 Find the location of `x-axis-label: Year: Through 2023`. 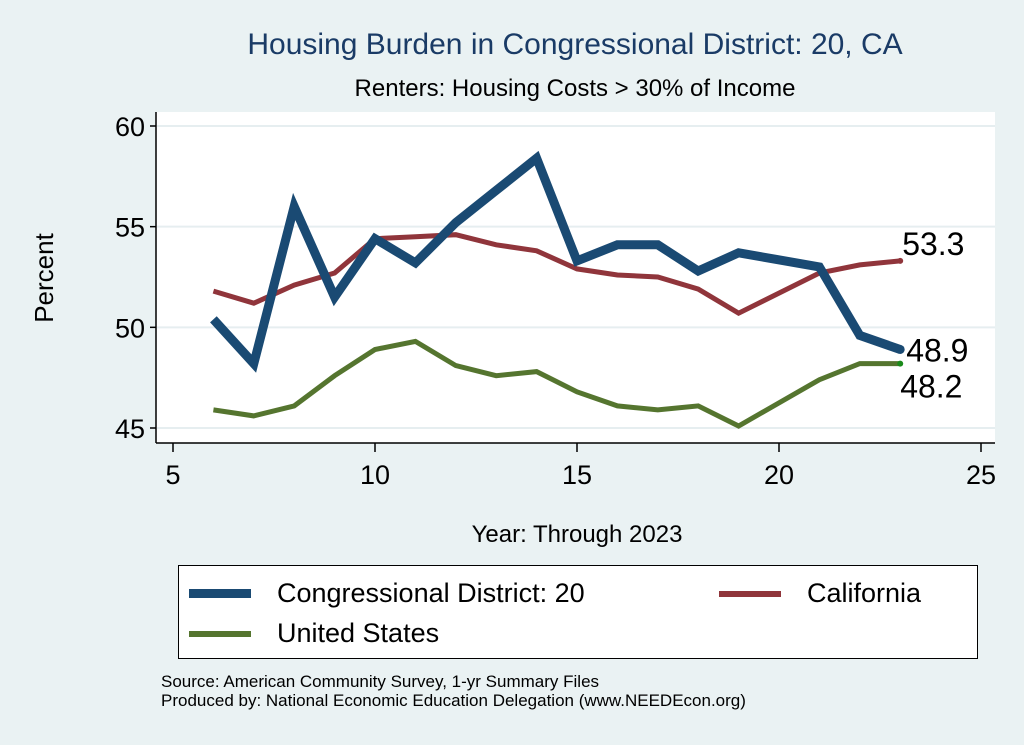

x-axis-label: Year: Through 2023 is located at coordinates (577, 534).